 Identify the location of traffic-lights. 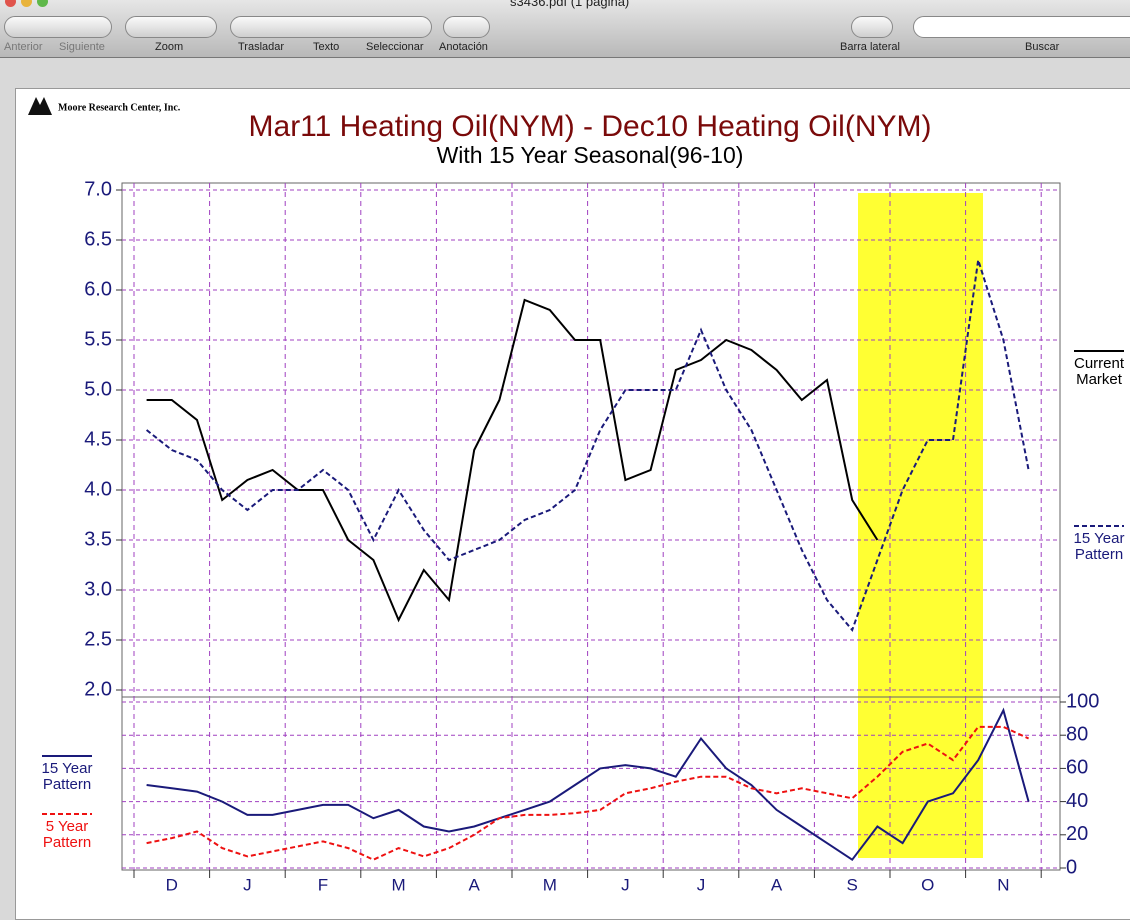
(26, 6).